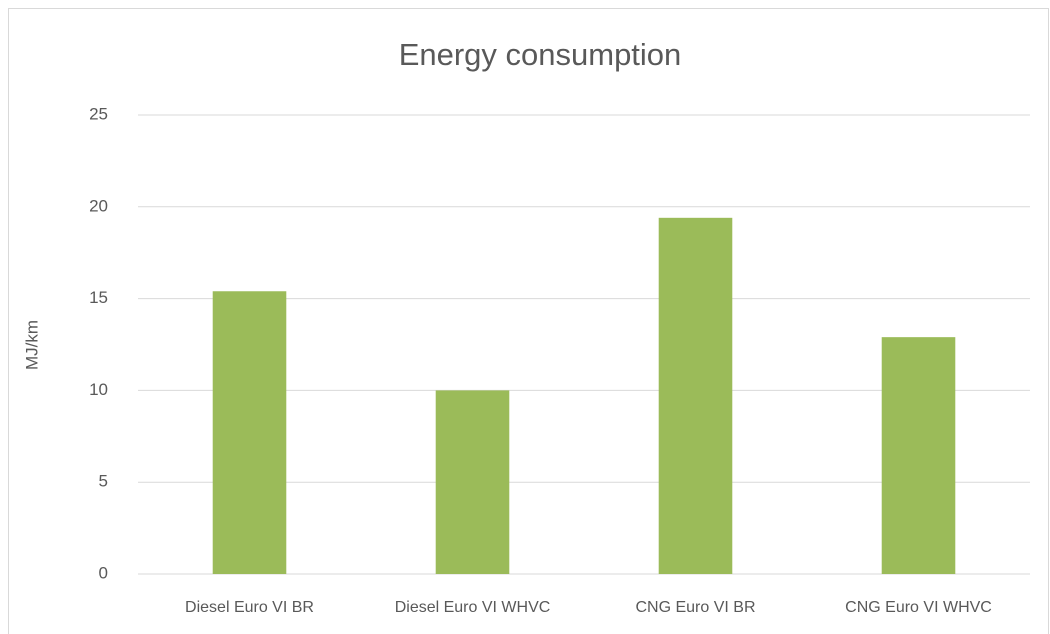  What do you see at coordinates (31, 345) in the screenshot?
I see `y-axis-label: MJ/km` at bounding box center [31, 345].